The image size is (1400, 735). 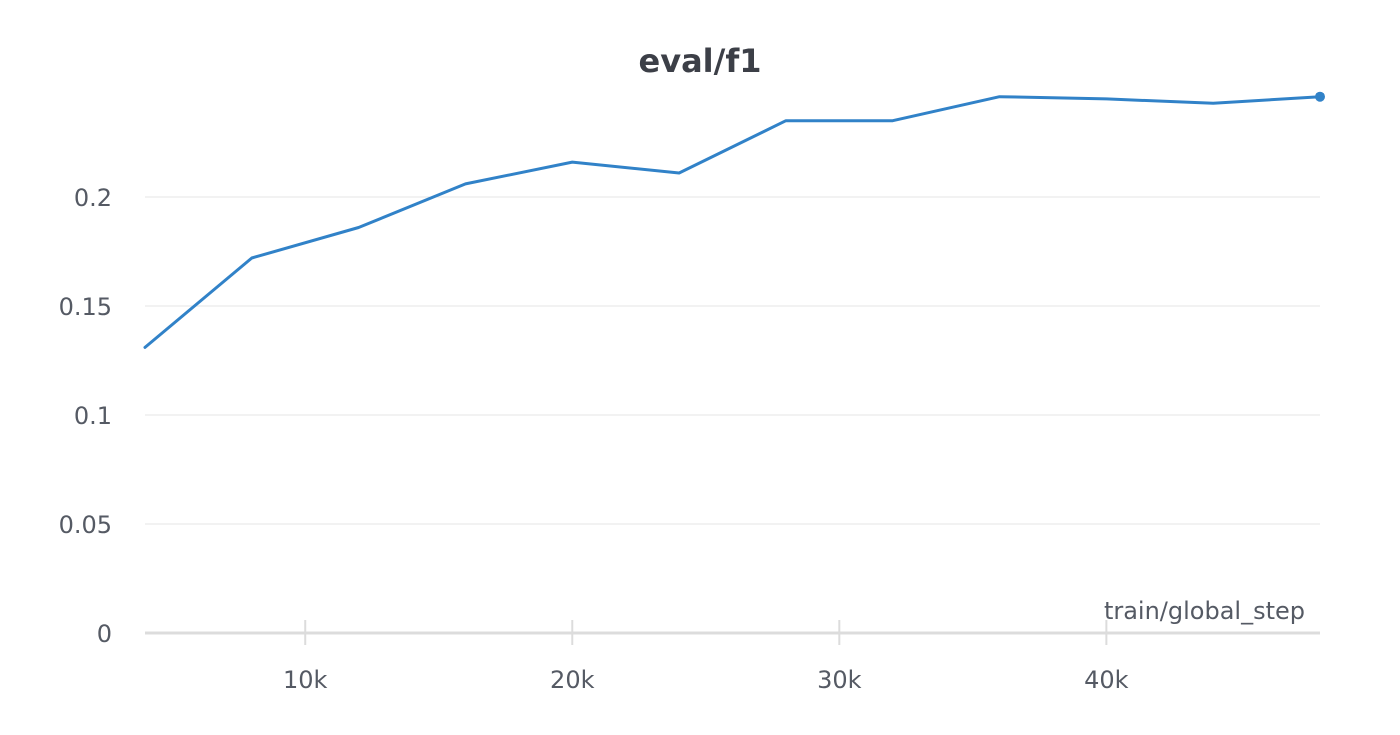 I want to click on x-tick-label: 40k, so click(x=1106, y=680).